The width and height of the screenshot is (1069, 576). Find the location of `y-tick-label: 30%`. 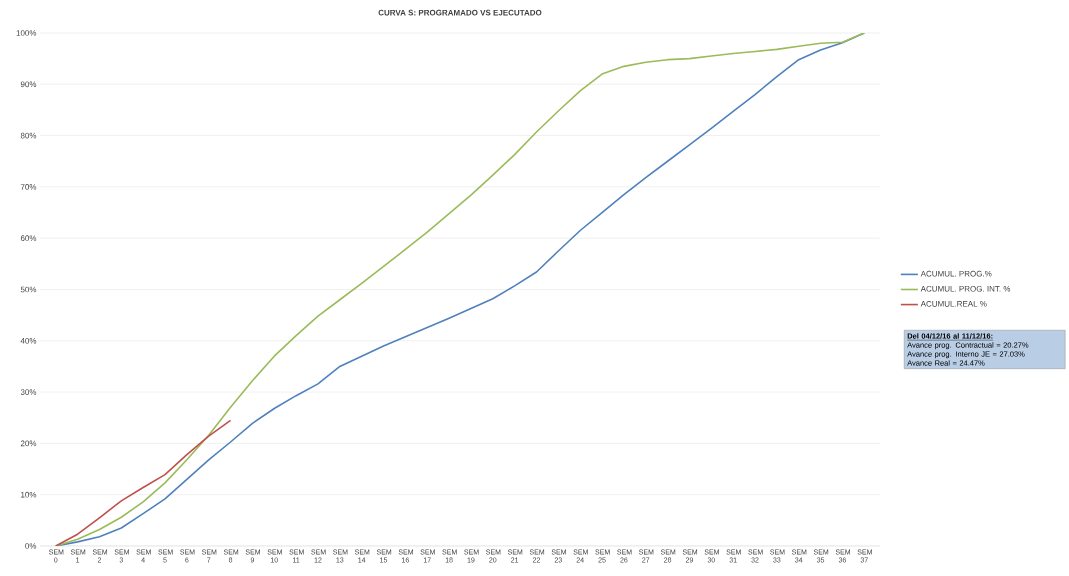

y-tick-label: 30% is located at coordinates (28, 392).